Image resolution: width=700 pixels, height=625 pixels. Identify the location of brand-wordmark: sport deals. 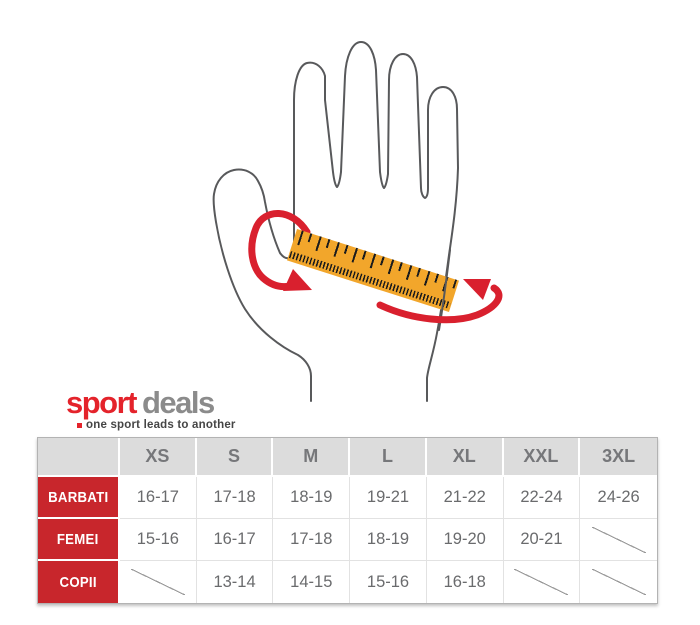
(151, 402).